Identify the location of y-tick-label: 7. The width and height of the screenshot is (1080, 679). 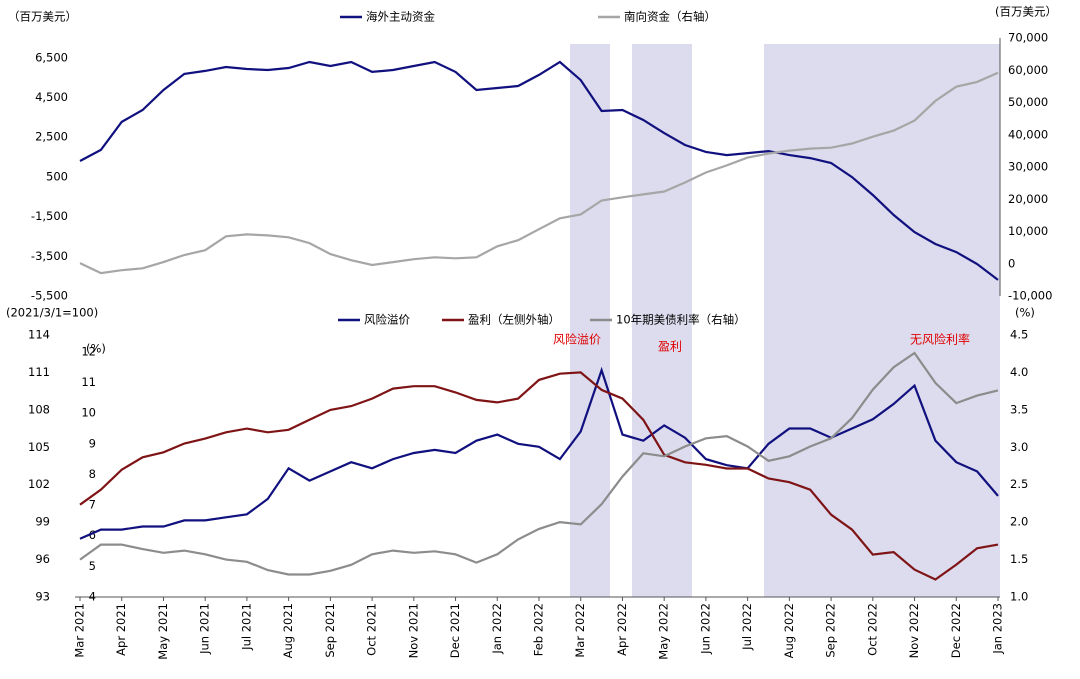
(92, 505).